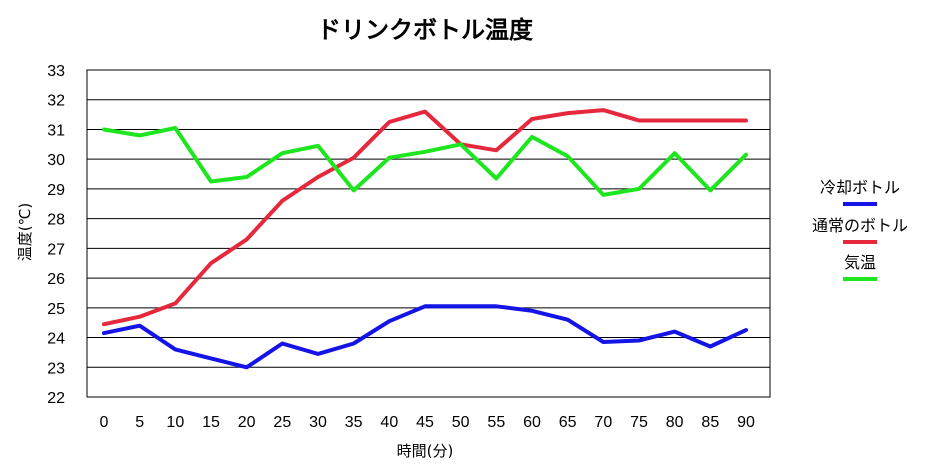  What do you see at coordinates (56, 130) in the screenshot?
I see `y-tick-label: 31` at bounding box center [56, 130].